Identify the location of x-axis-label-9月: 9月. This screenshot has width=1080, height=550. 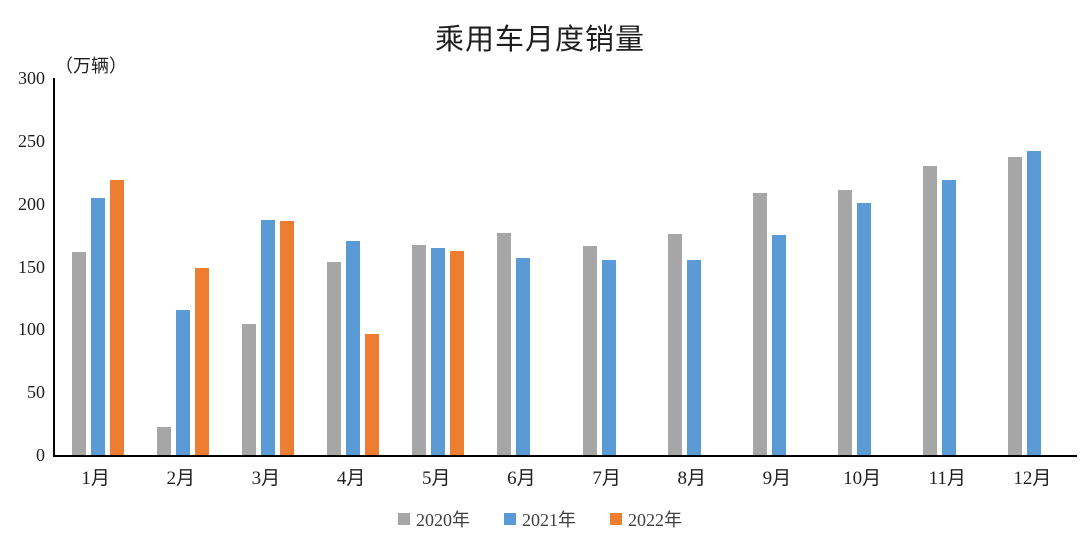
(777, 478).